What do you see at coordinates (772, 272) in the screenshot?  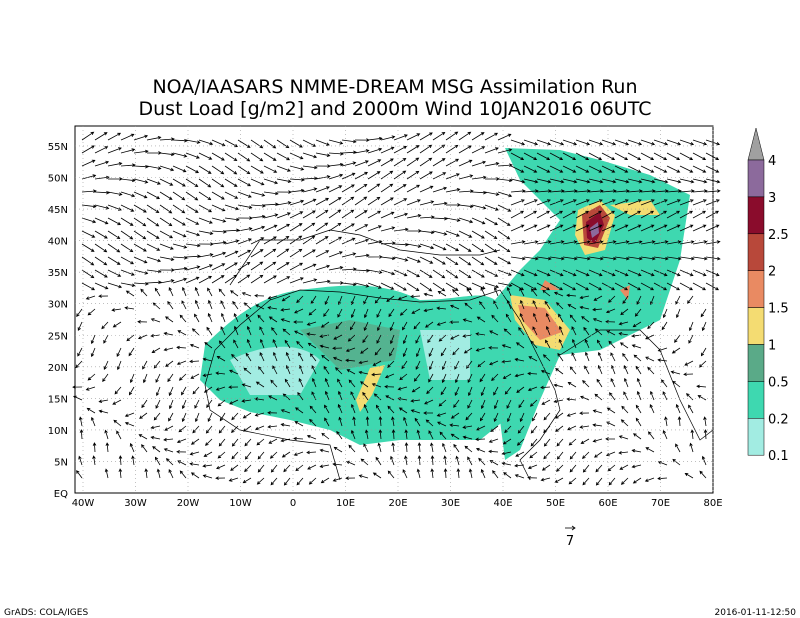 I see `colorbar-label: 2` at bounding box center [772, 272].